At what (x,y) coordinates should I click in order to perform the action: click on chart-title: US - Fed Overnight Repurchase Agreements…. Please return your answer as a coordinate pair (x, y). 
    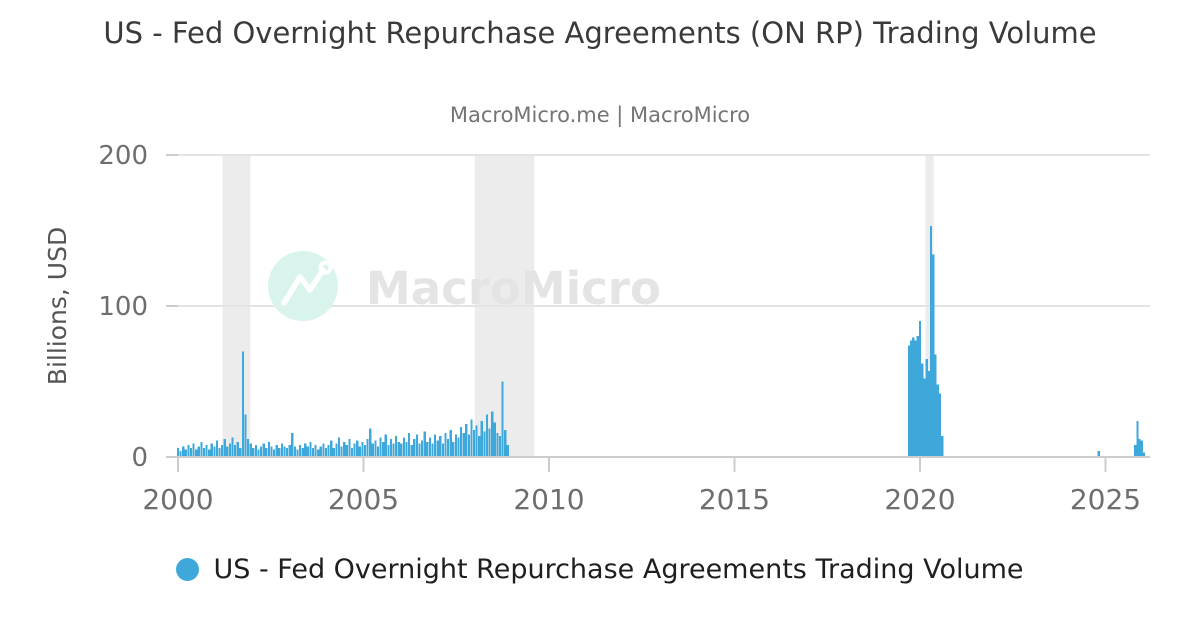
    Looking at the image, I should click on (600, 33).